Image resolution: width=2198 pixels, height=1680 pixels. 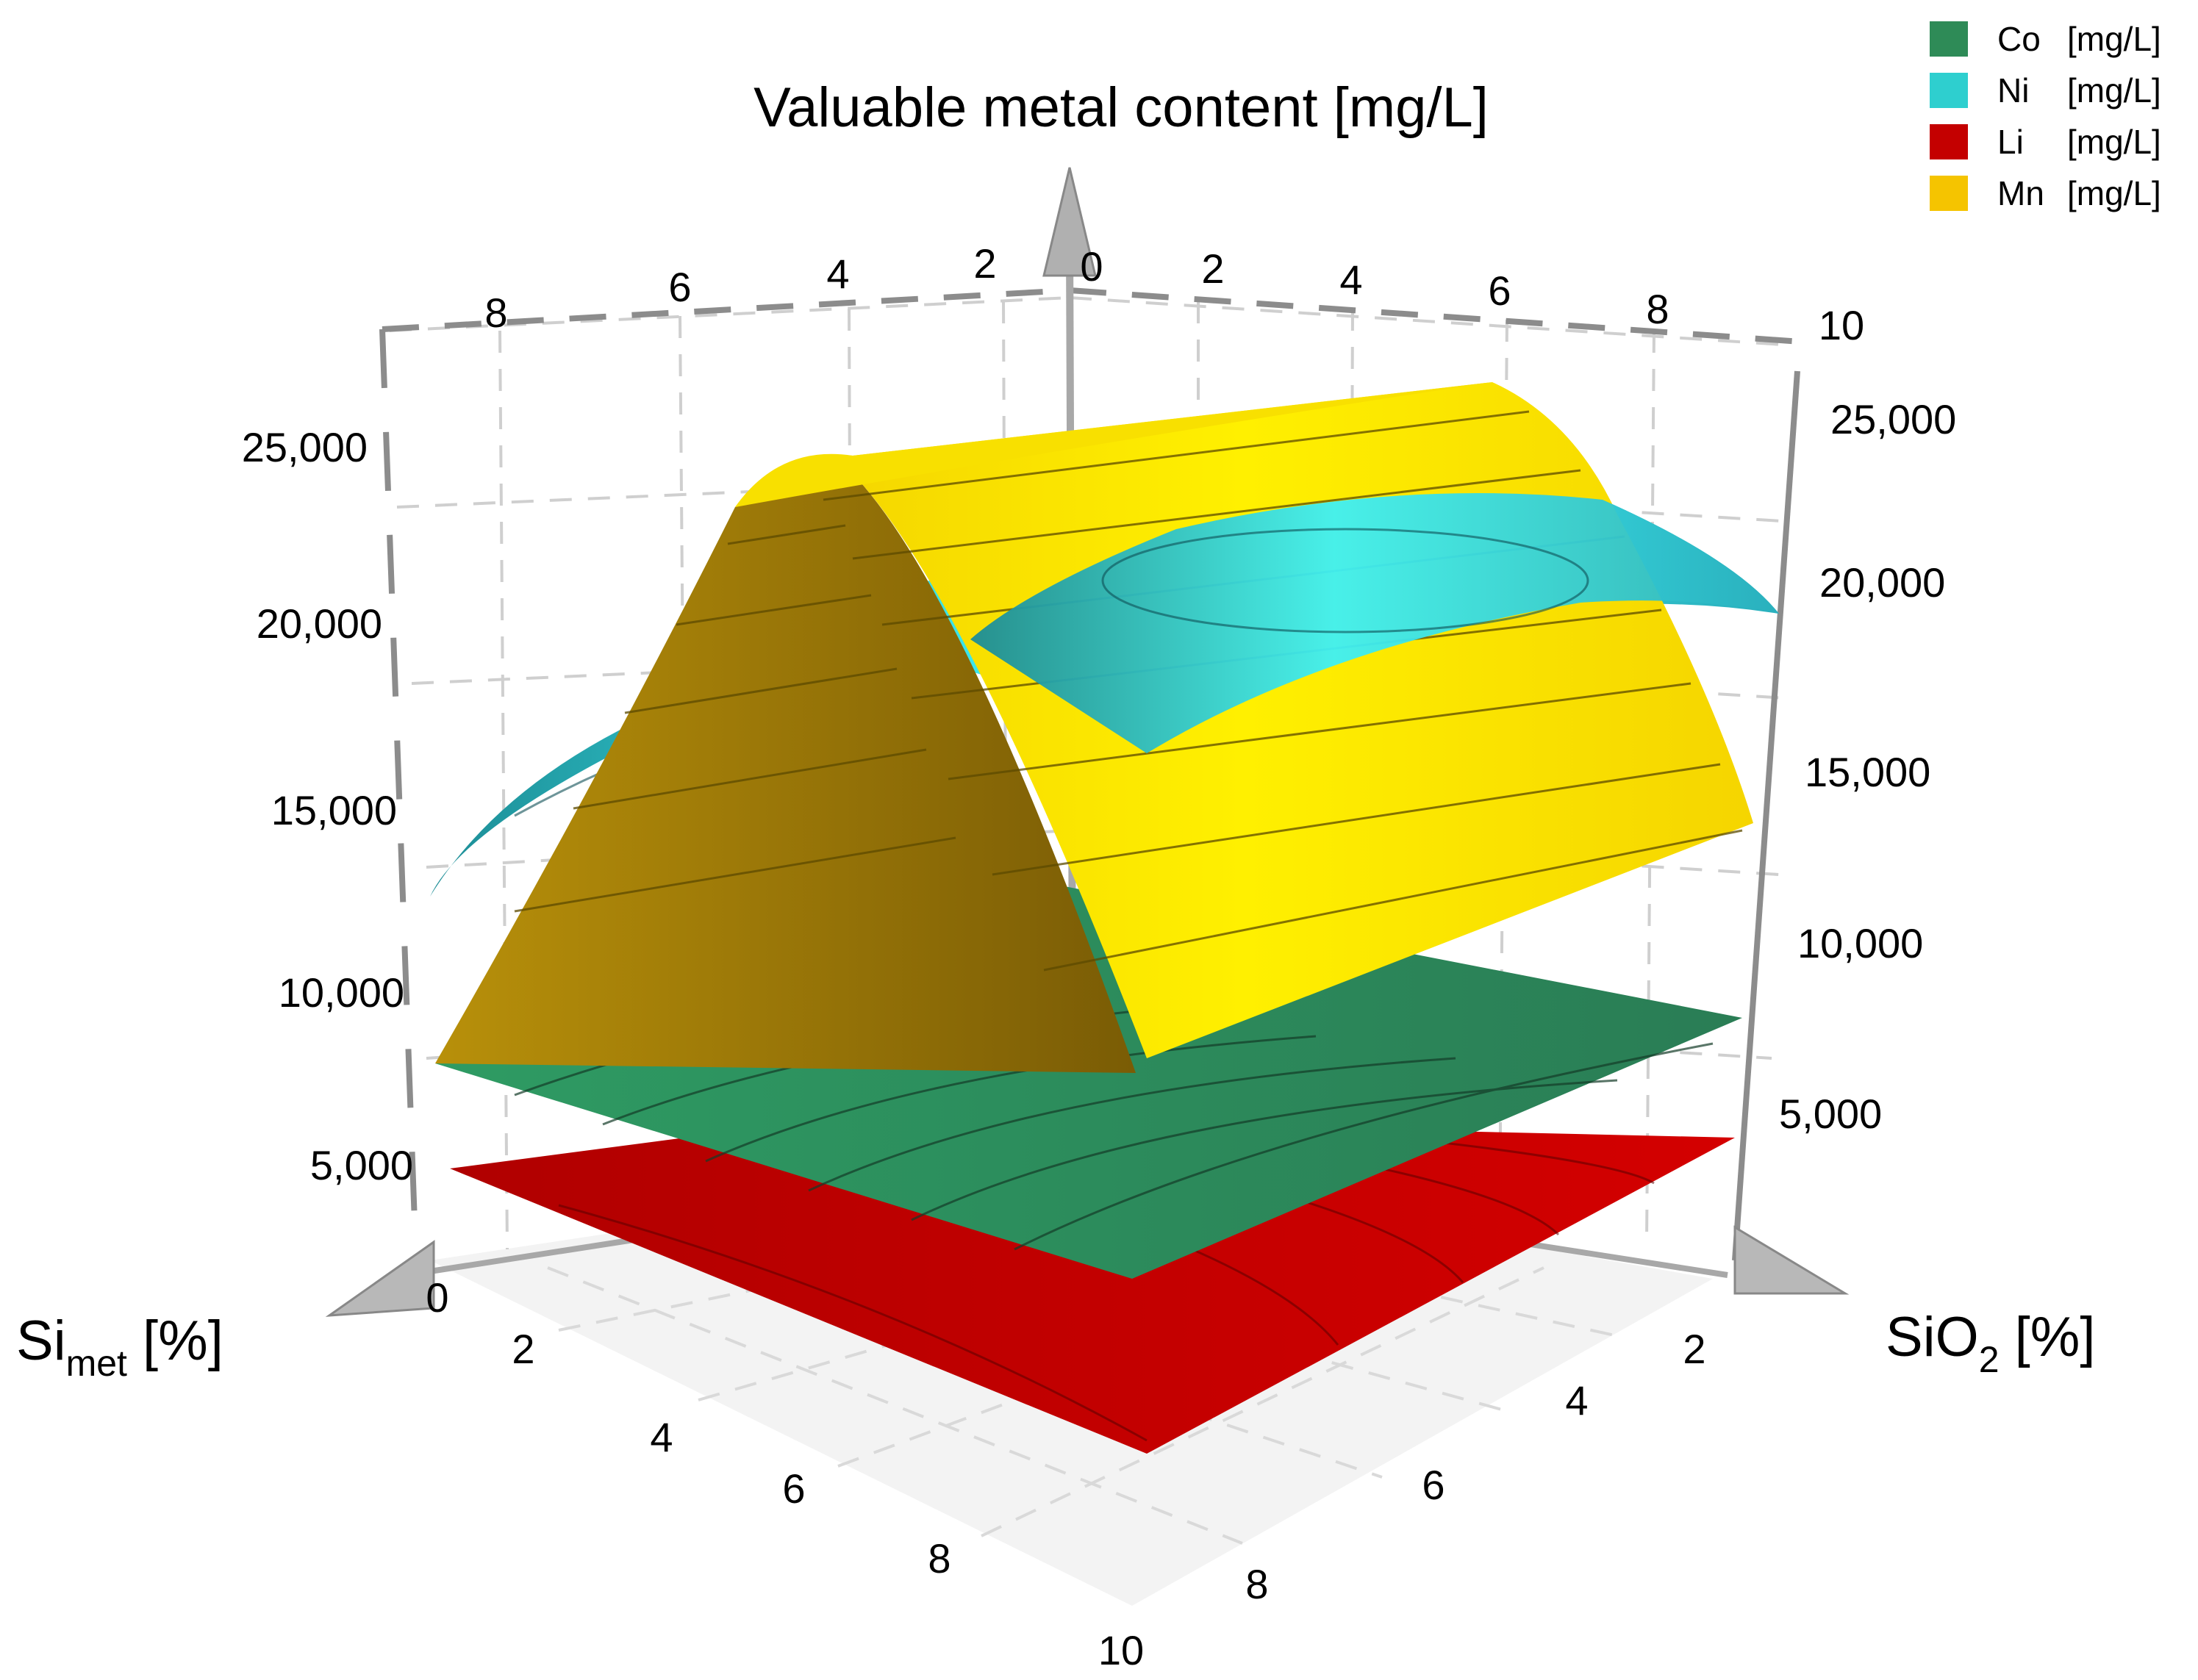 What do you see at coordinates (661, 1437) in the screenshot?
I see `x-tick: 4` at bounding box center [661, 1437].